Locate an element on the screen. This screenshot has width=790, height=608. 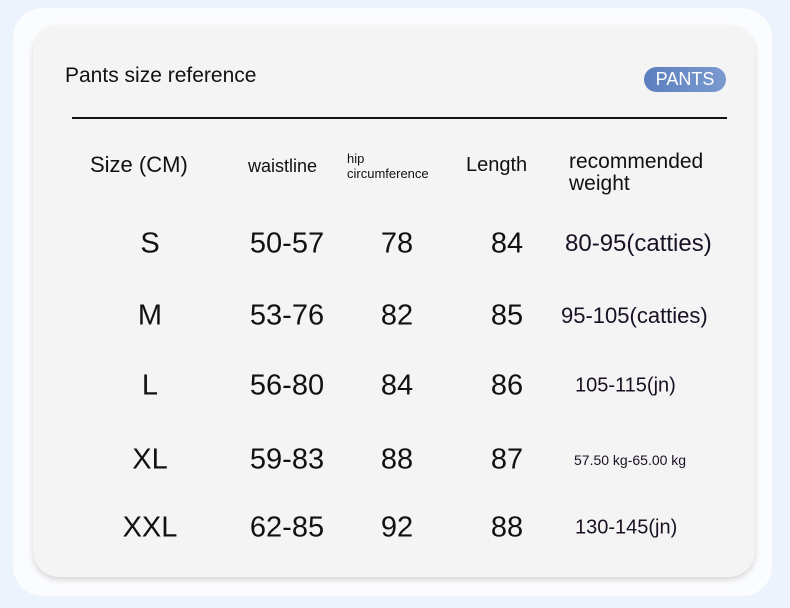
cell-waist: 56-80 is located at coordinates (287, 385).